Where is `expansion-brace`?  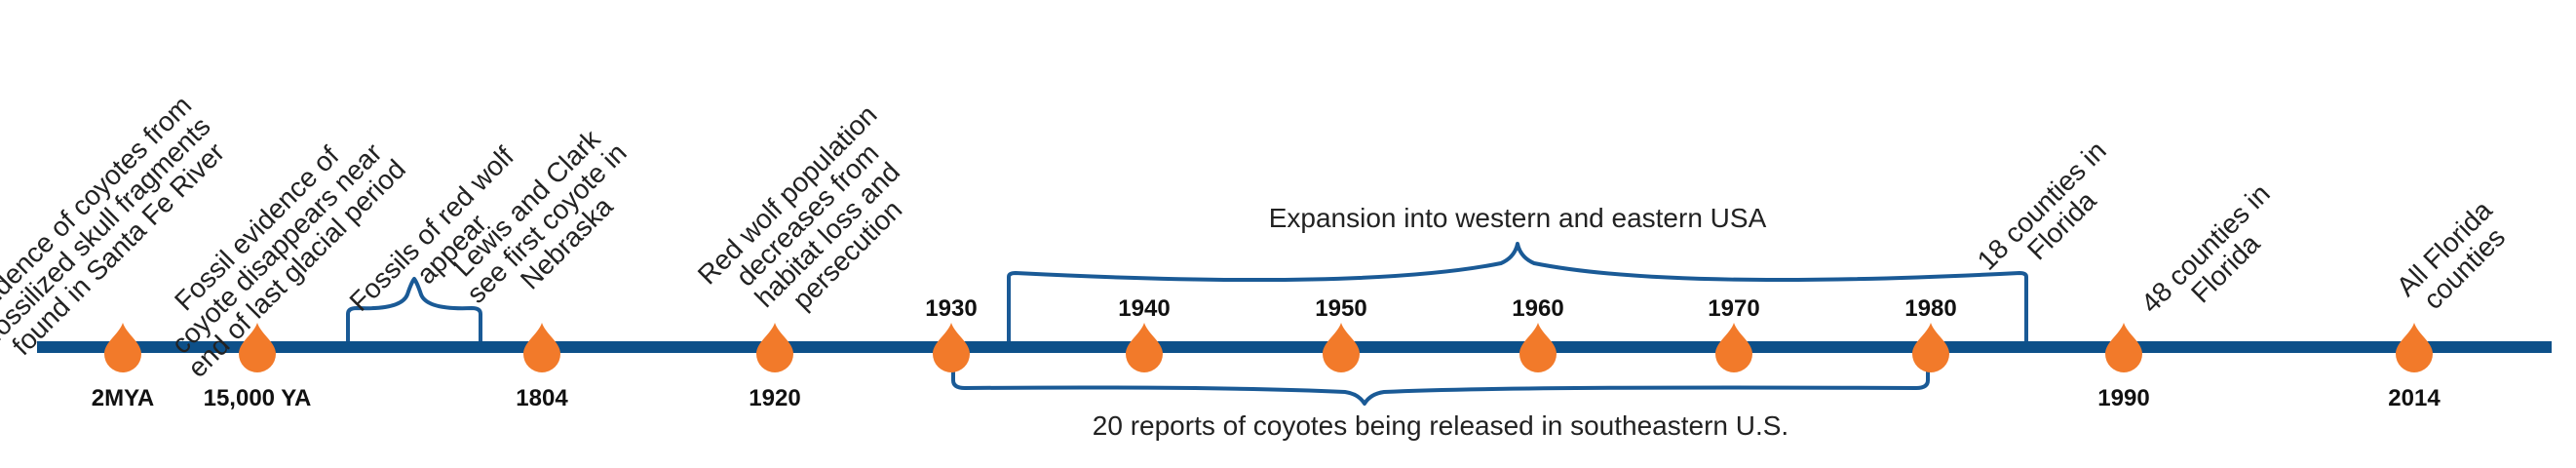
expansion-brace is located at coordinates (1517, 291).